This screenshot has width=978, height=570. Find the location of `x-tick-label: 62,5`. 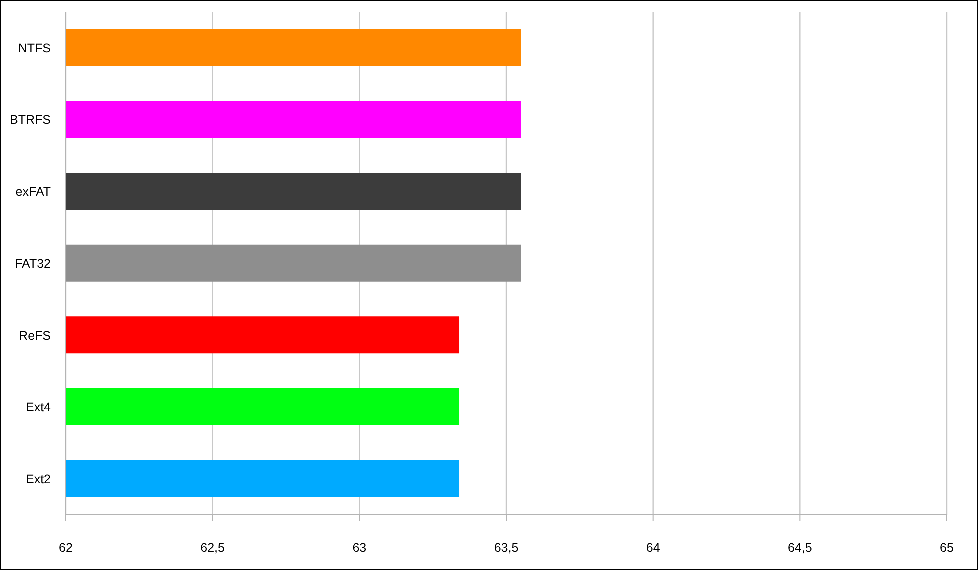

x-tick-label: 62,5 is located at coordinates (213, 547).